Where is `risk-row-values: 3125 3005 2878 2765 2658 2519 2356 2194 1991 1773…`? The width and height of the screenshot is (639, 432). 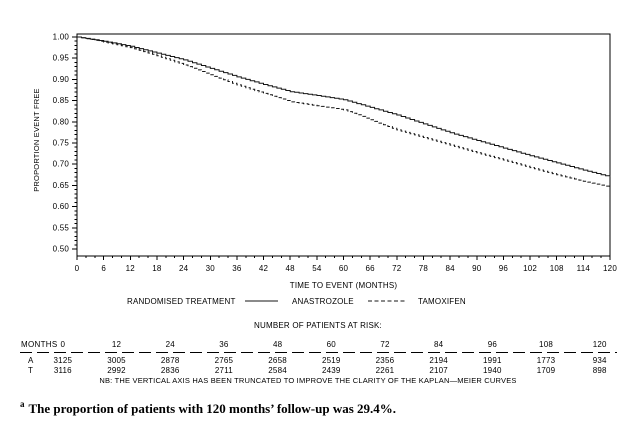 risk-row-values: 3125 3005 2878 2765 2658 2519 2356 2194 1991 1773… is located at coordinates (331, 360).